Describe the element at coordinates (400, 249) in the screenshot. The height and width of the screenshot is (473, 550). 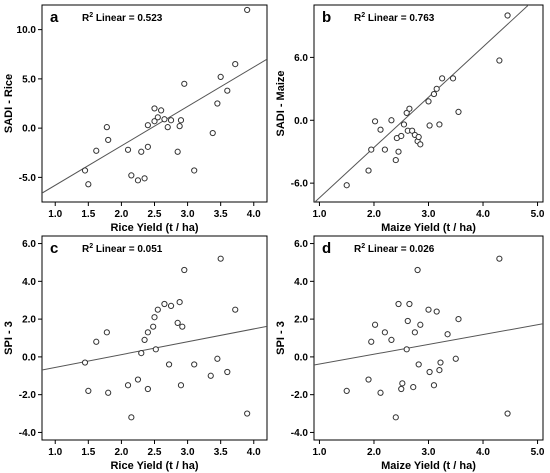
I see `r-squared-value: Linear = 0.026` at that location.